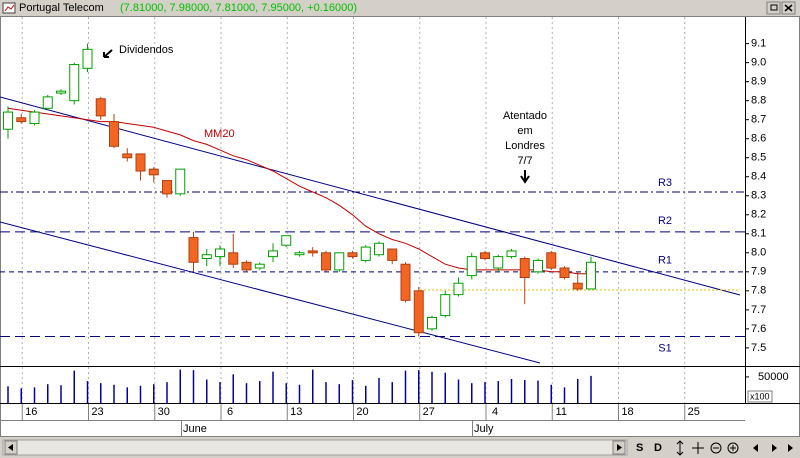  Describe the element at coordinates (758, 63) in the screenshot. I see `y-tick-label: 9.0` at that location.